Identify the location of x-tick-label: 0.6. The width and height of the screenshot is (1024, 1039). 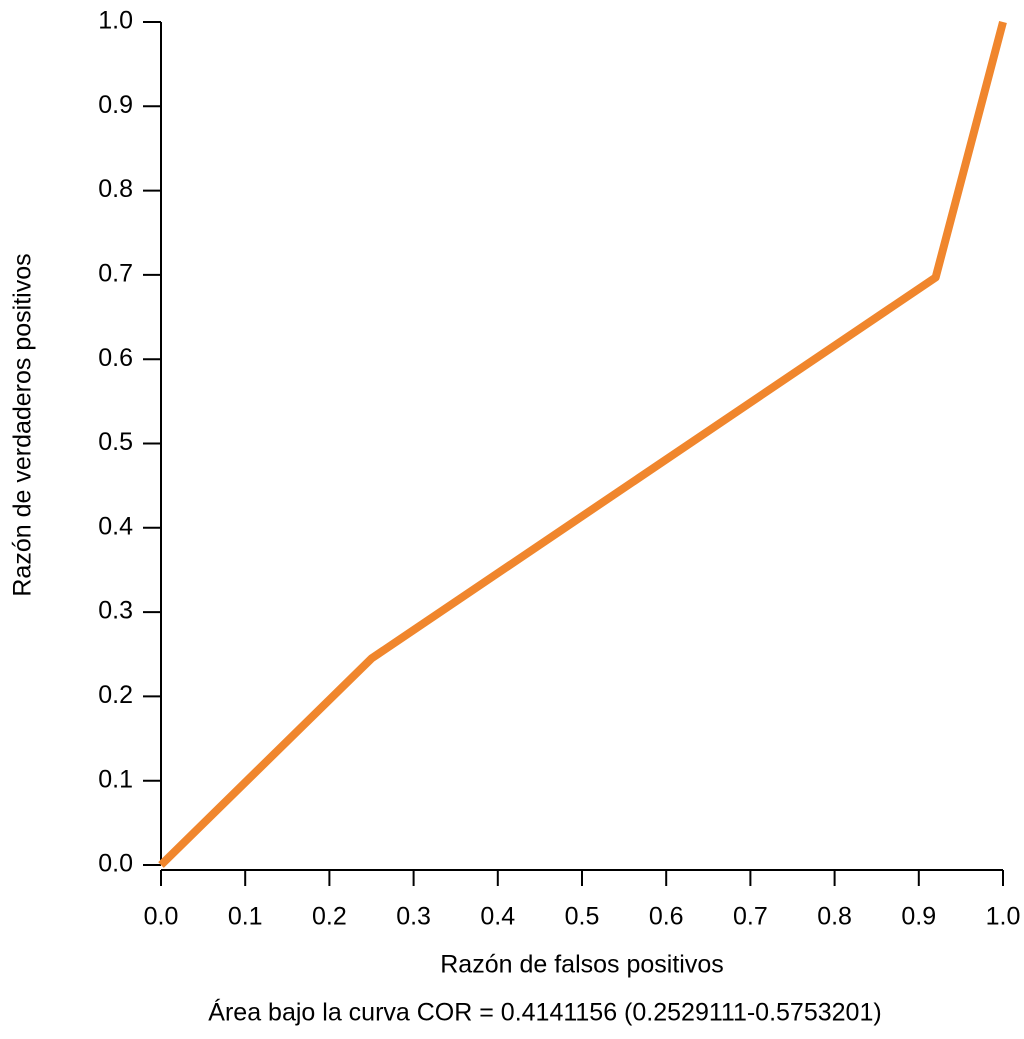
(666, 917).